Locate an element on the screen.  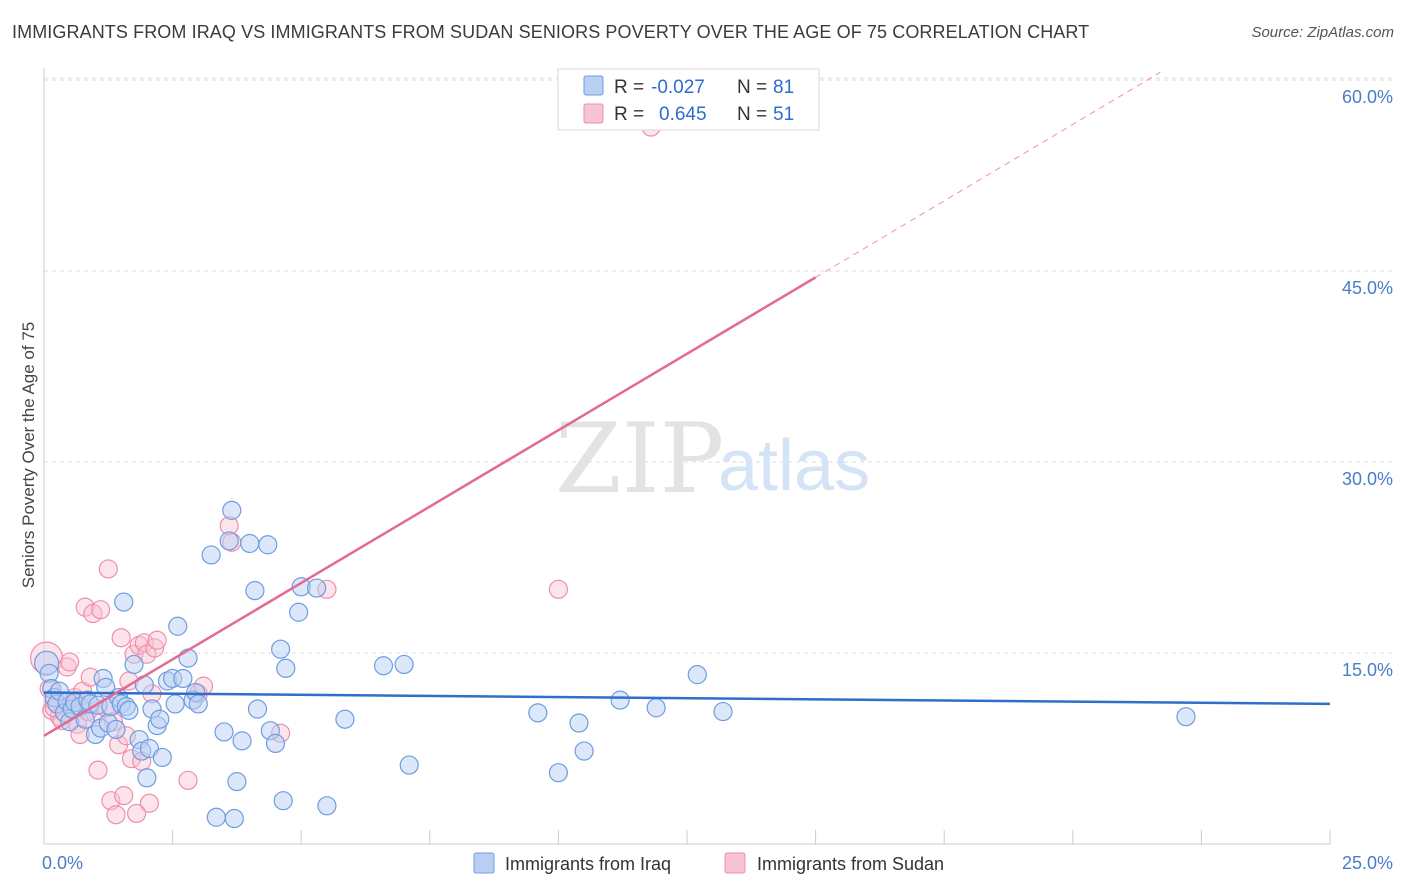
legend-r-value-sudan: 0.645 is located at coordinates (683, 114).